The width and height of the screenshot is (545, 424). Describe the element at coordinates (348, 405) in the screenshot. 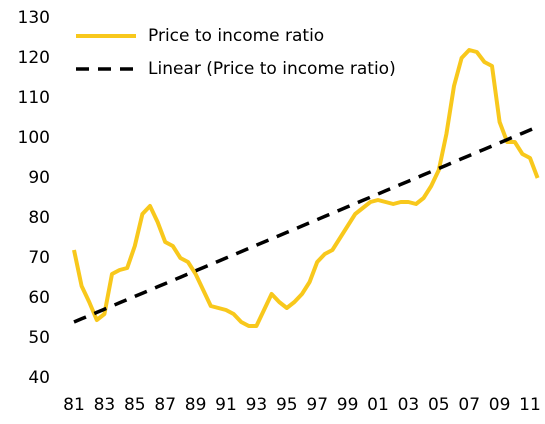

I see `x-tick-label: 99` at that location.